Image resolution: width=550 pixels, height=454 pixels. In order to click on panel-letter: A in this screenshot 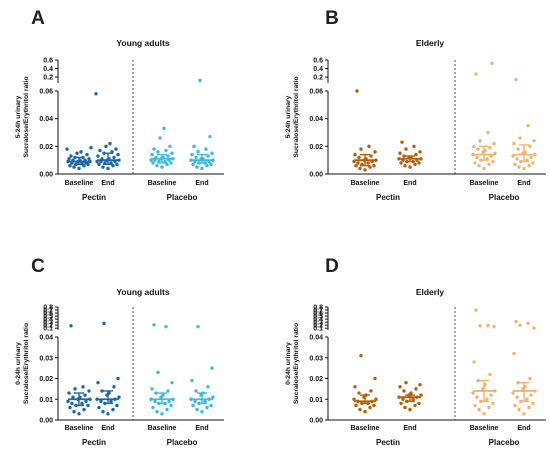, I will do `click(38, 18)`.